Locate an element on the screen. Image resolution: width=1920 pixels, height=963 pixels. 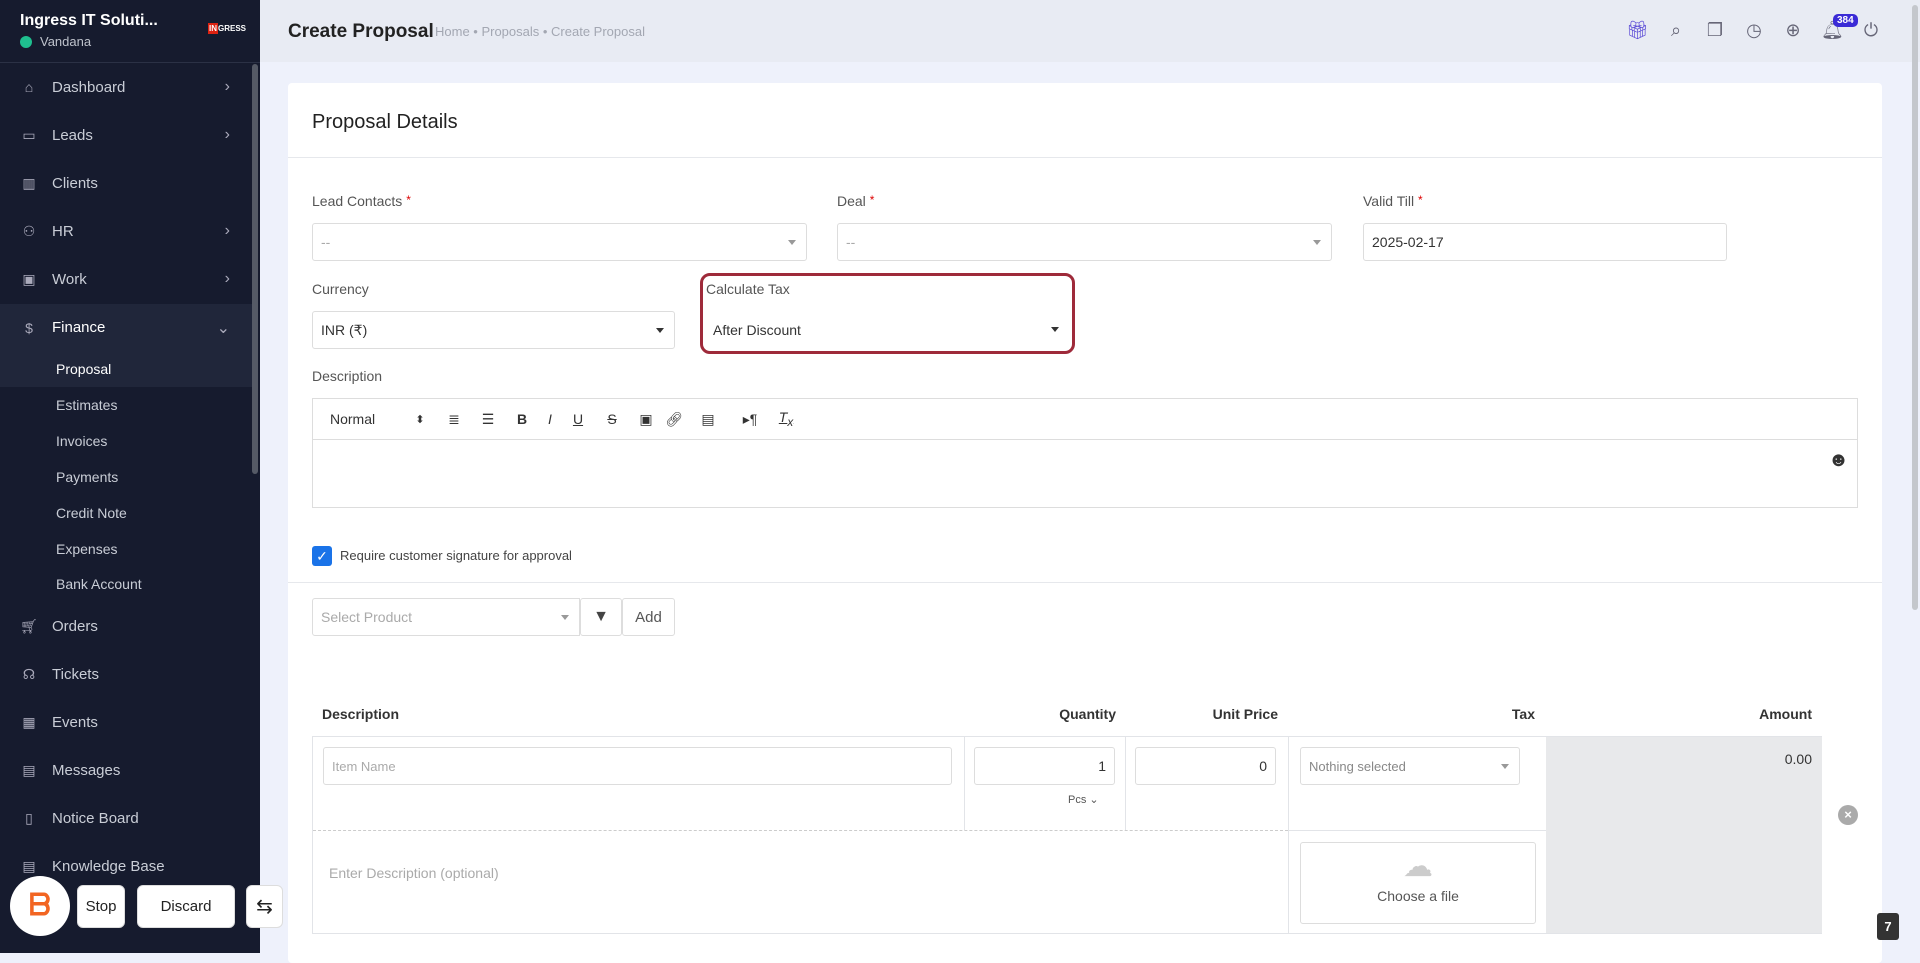
sidebar-item-label: Finance is located at coordinates (79, 327).